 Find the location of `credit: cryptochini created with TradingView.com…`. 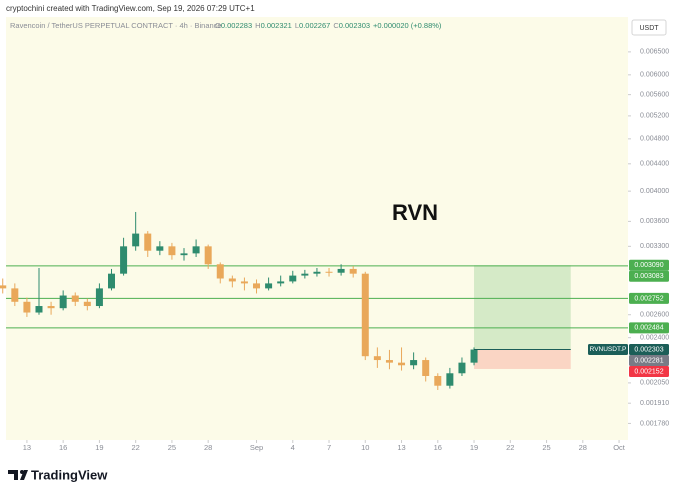

credit: cryptochini created with TradingView.com… is located at coordinates (130, 8).